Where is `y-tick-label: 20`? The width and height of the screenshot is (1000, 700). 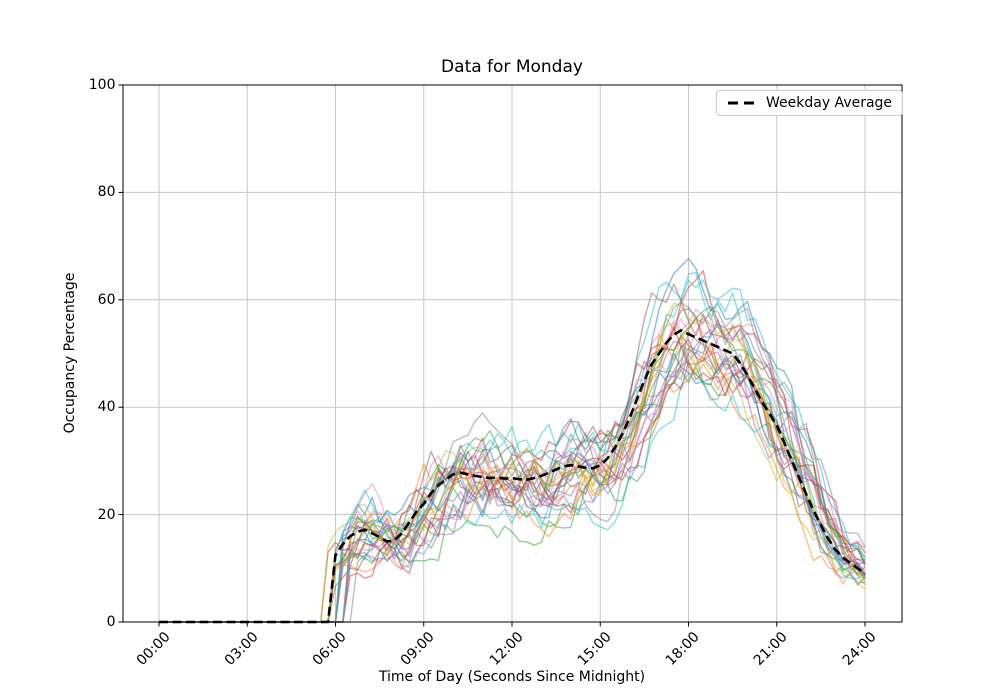 y-tick-label: 20 is located at coordinates (106, 514).